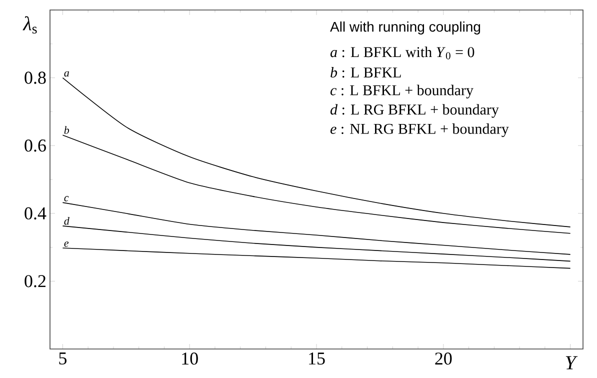 This screenshot has width=597, height=378. Describe the element at coordinates (414, 111) in the screenshot. I see `annotation: d : L RG BFKL + boundary` at that location.